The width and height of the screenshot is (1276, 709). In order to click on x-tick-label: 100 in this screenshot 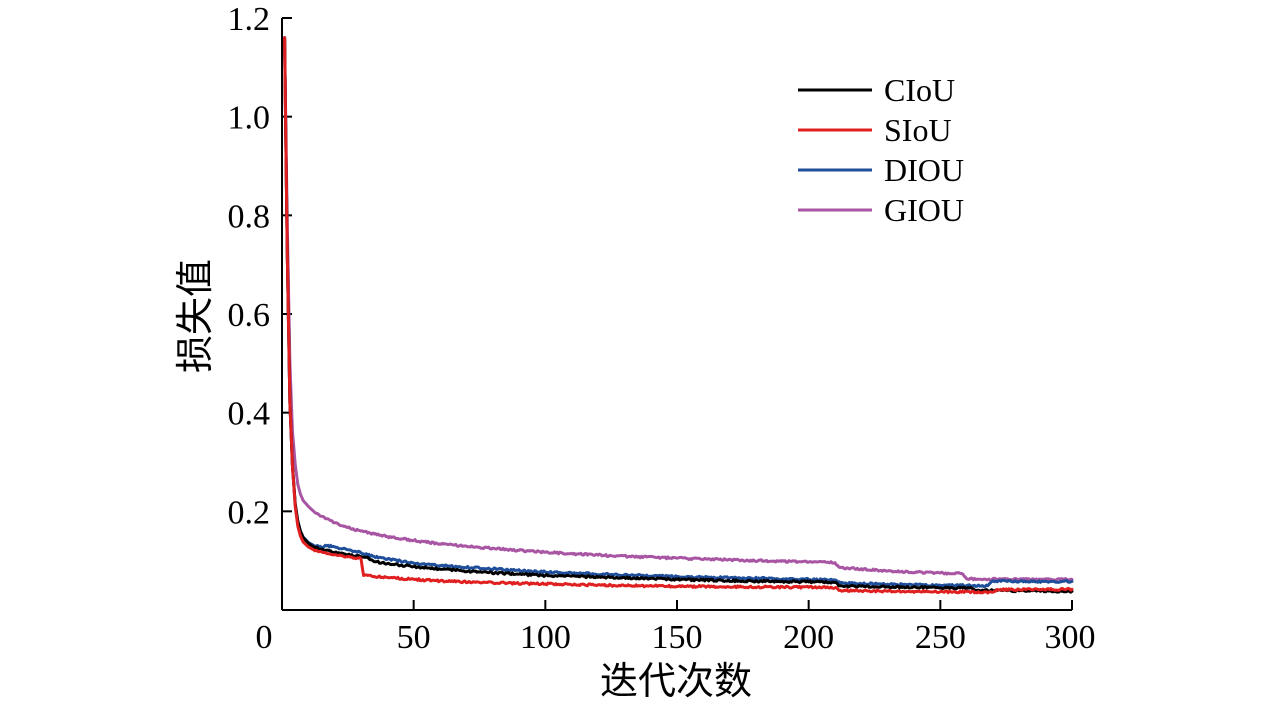, I will do `click(545, 637)`.